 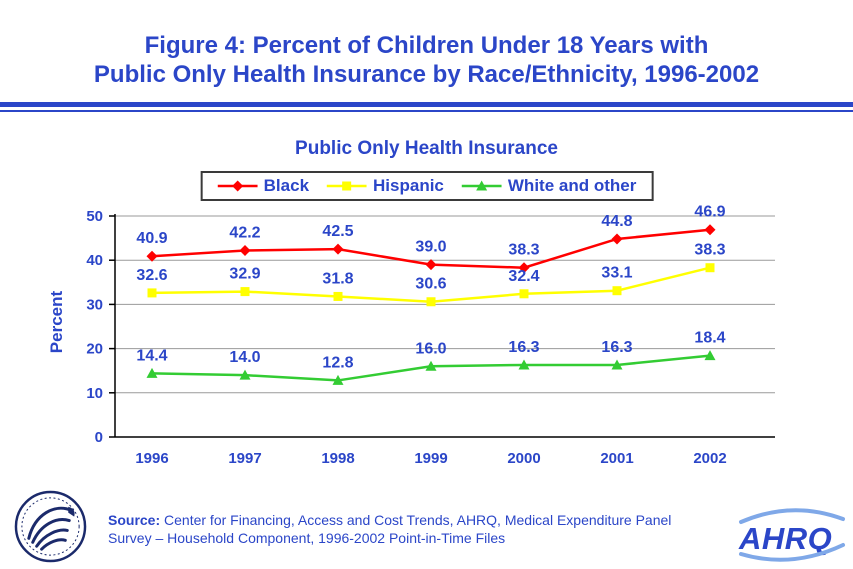 I want to click on legend-diamond-icon, so click(x=237, y=186).